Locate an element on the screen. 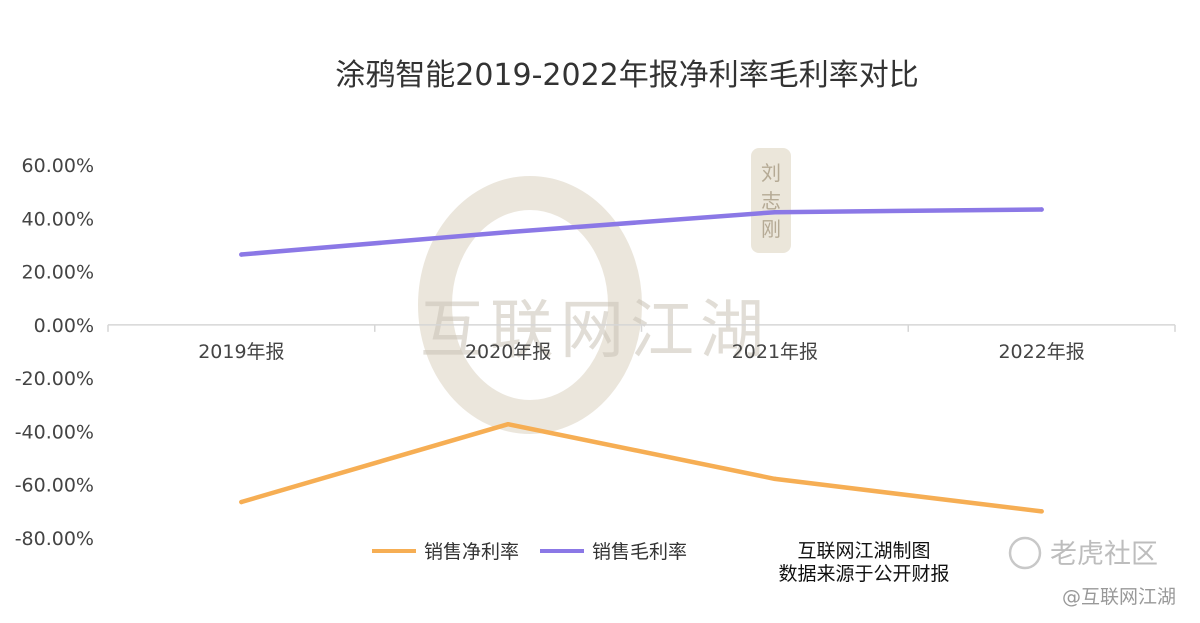  legend-label-gross-margin: 销售毛利率 is located at coordinates (639, 552).